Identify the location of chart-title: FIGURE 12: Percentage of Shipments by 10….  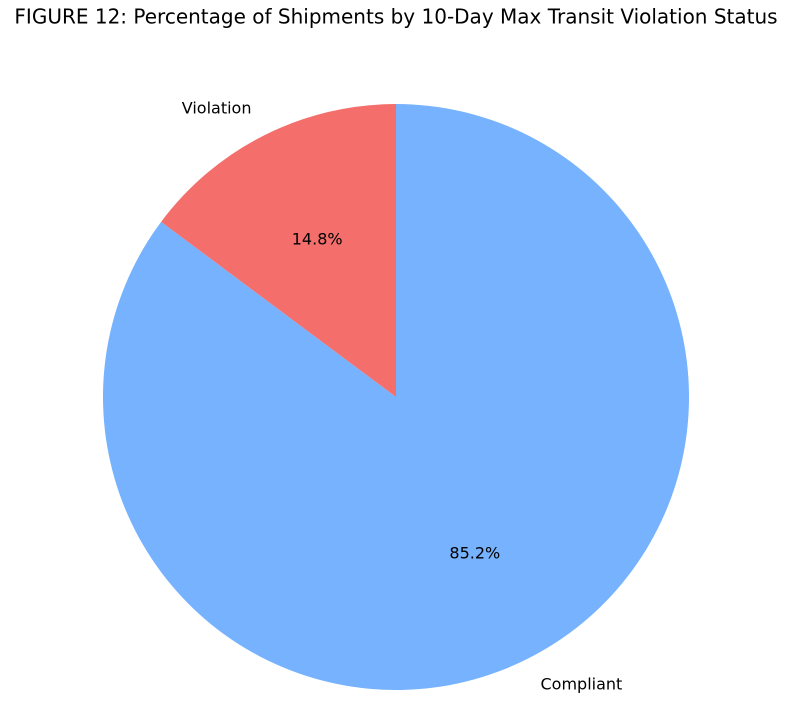
(395, 17).